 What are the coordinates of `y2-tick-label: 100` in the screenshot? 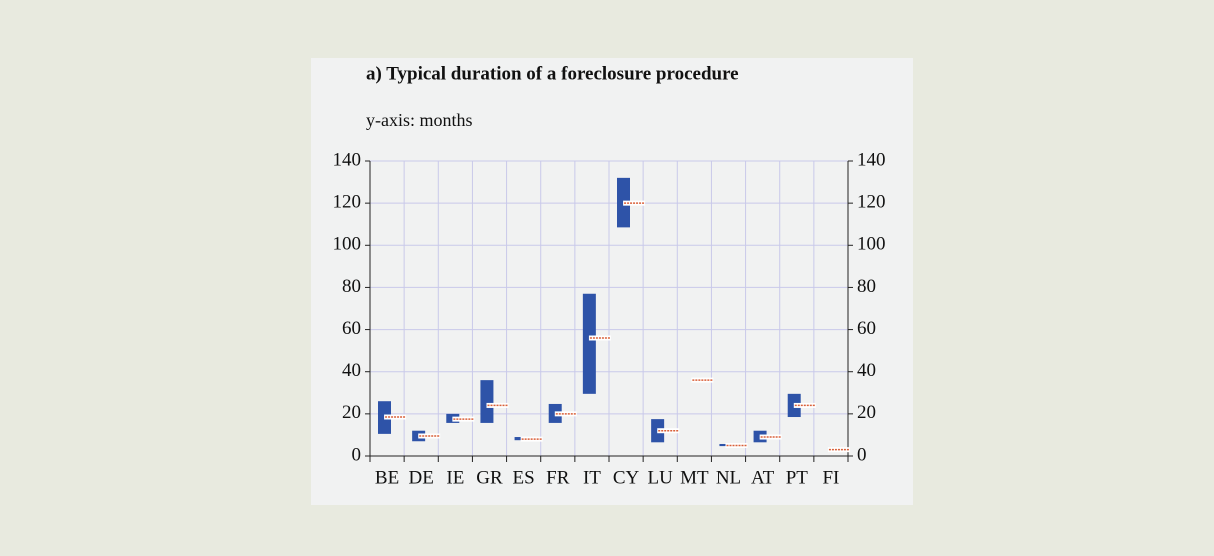 It's located at (871, 244).